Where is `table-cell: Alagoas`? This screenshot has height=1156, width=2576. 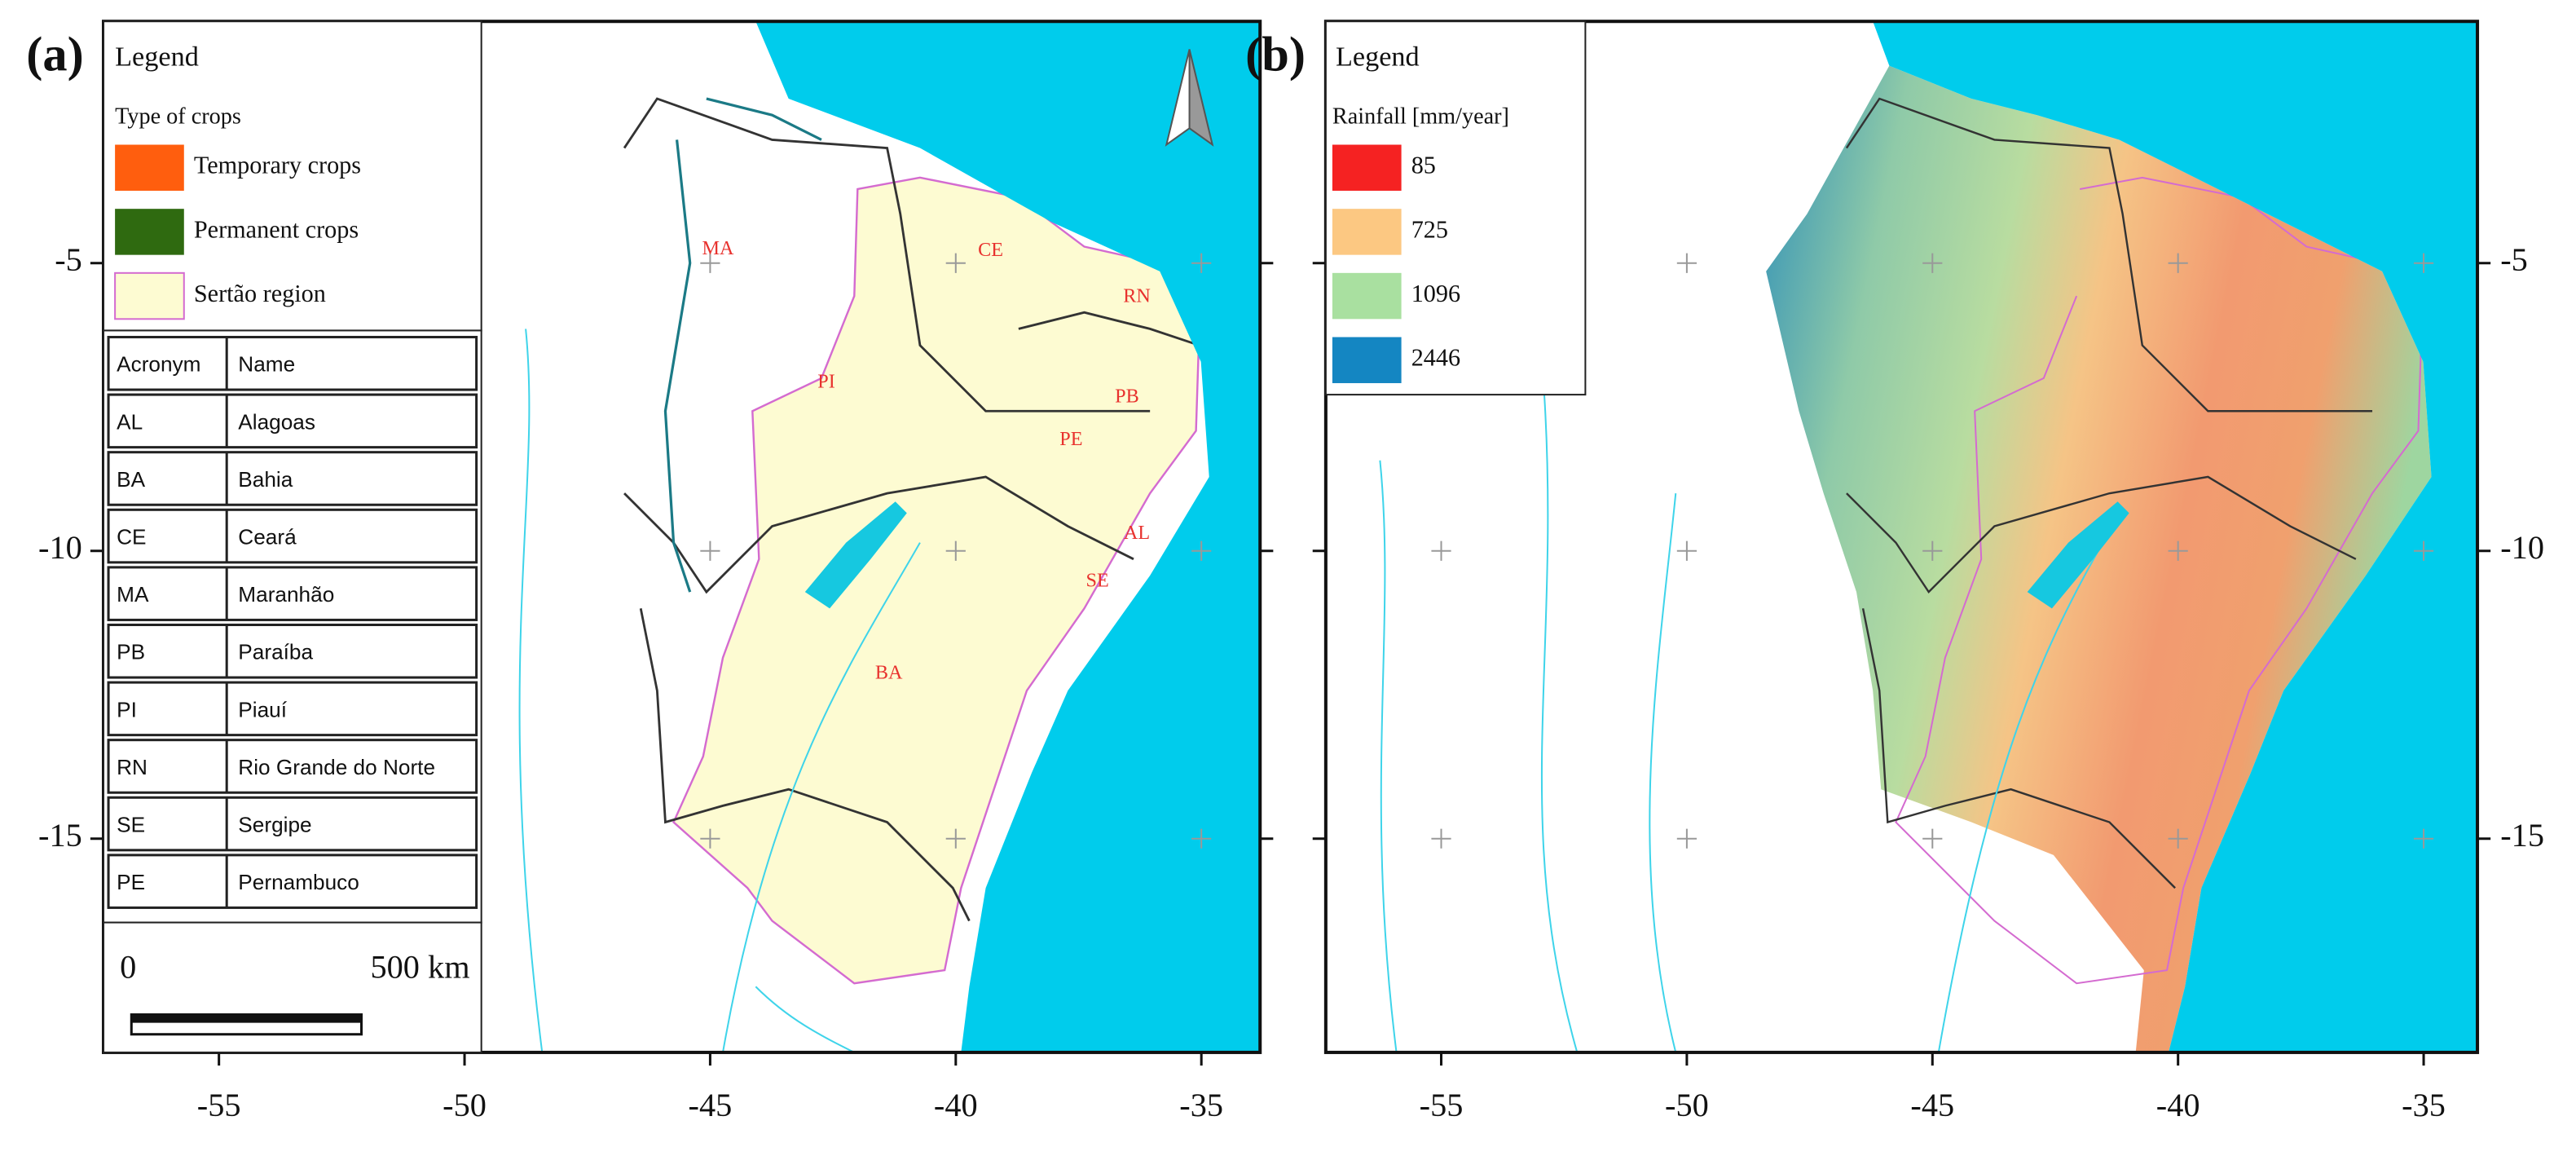 table-cell: Alagoas is located at coordinates (276, 421).